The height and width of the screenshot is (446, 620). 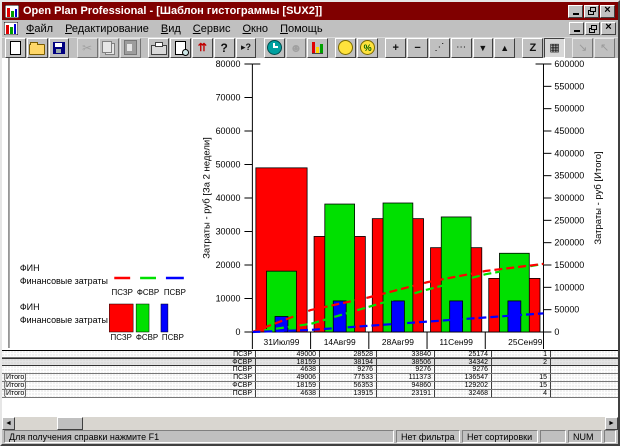 What do you see at coordinates (461, 47) in the screenshot?
I see `scatter-down-button: ⋯` at bounding box center [461, 47].